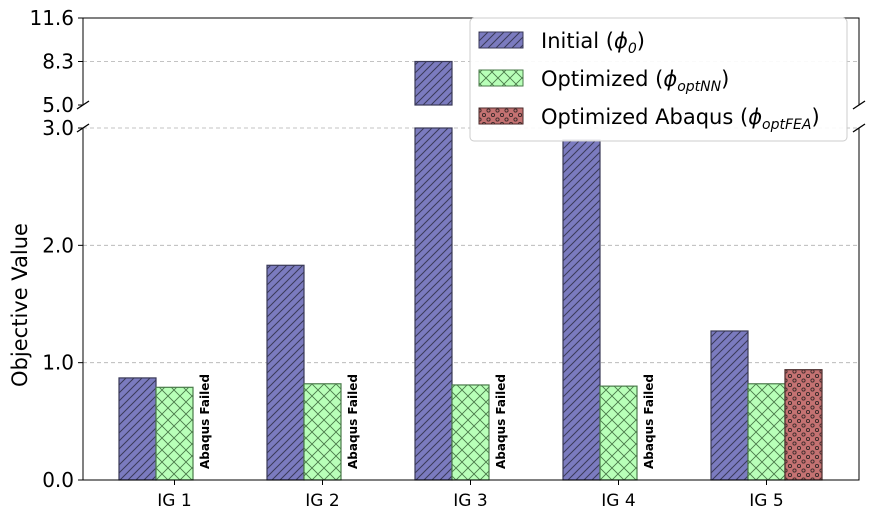 The height and width of the screenshot is (519, 875). I want to click on x-tick-label: IG 1, so click(174, 501).